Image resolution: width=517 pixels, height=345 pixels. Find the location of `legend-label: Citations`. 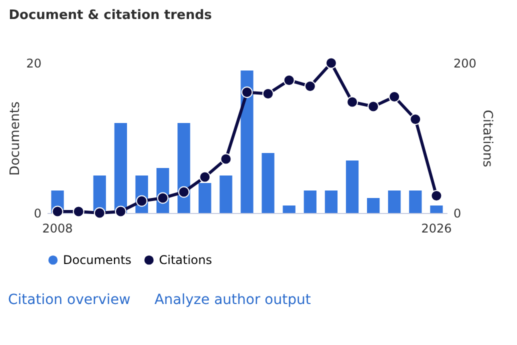

legend-label: Citations is located at coordinates (185, 260).